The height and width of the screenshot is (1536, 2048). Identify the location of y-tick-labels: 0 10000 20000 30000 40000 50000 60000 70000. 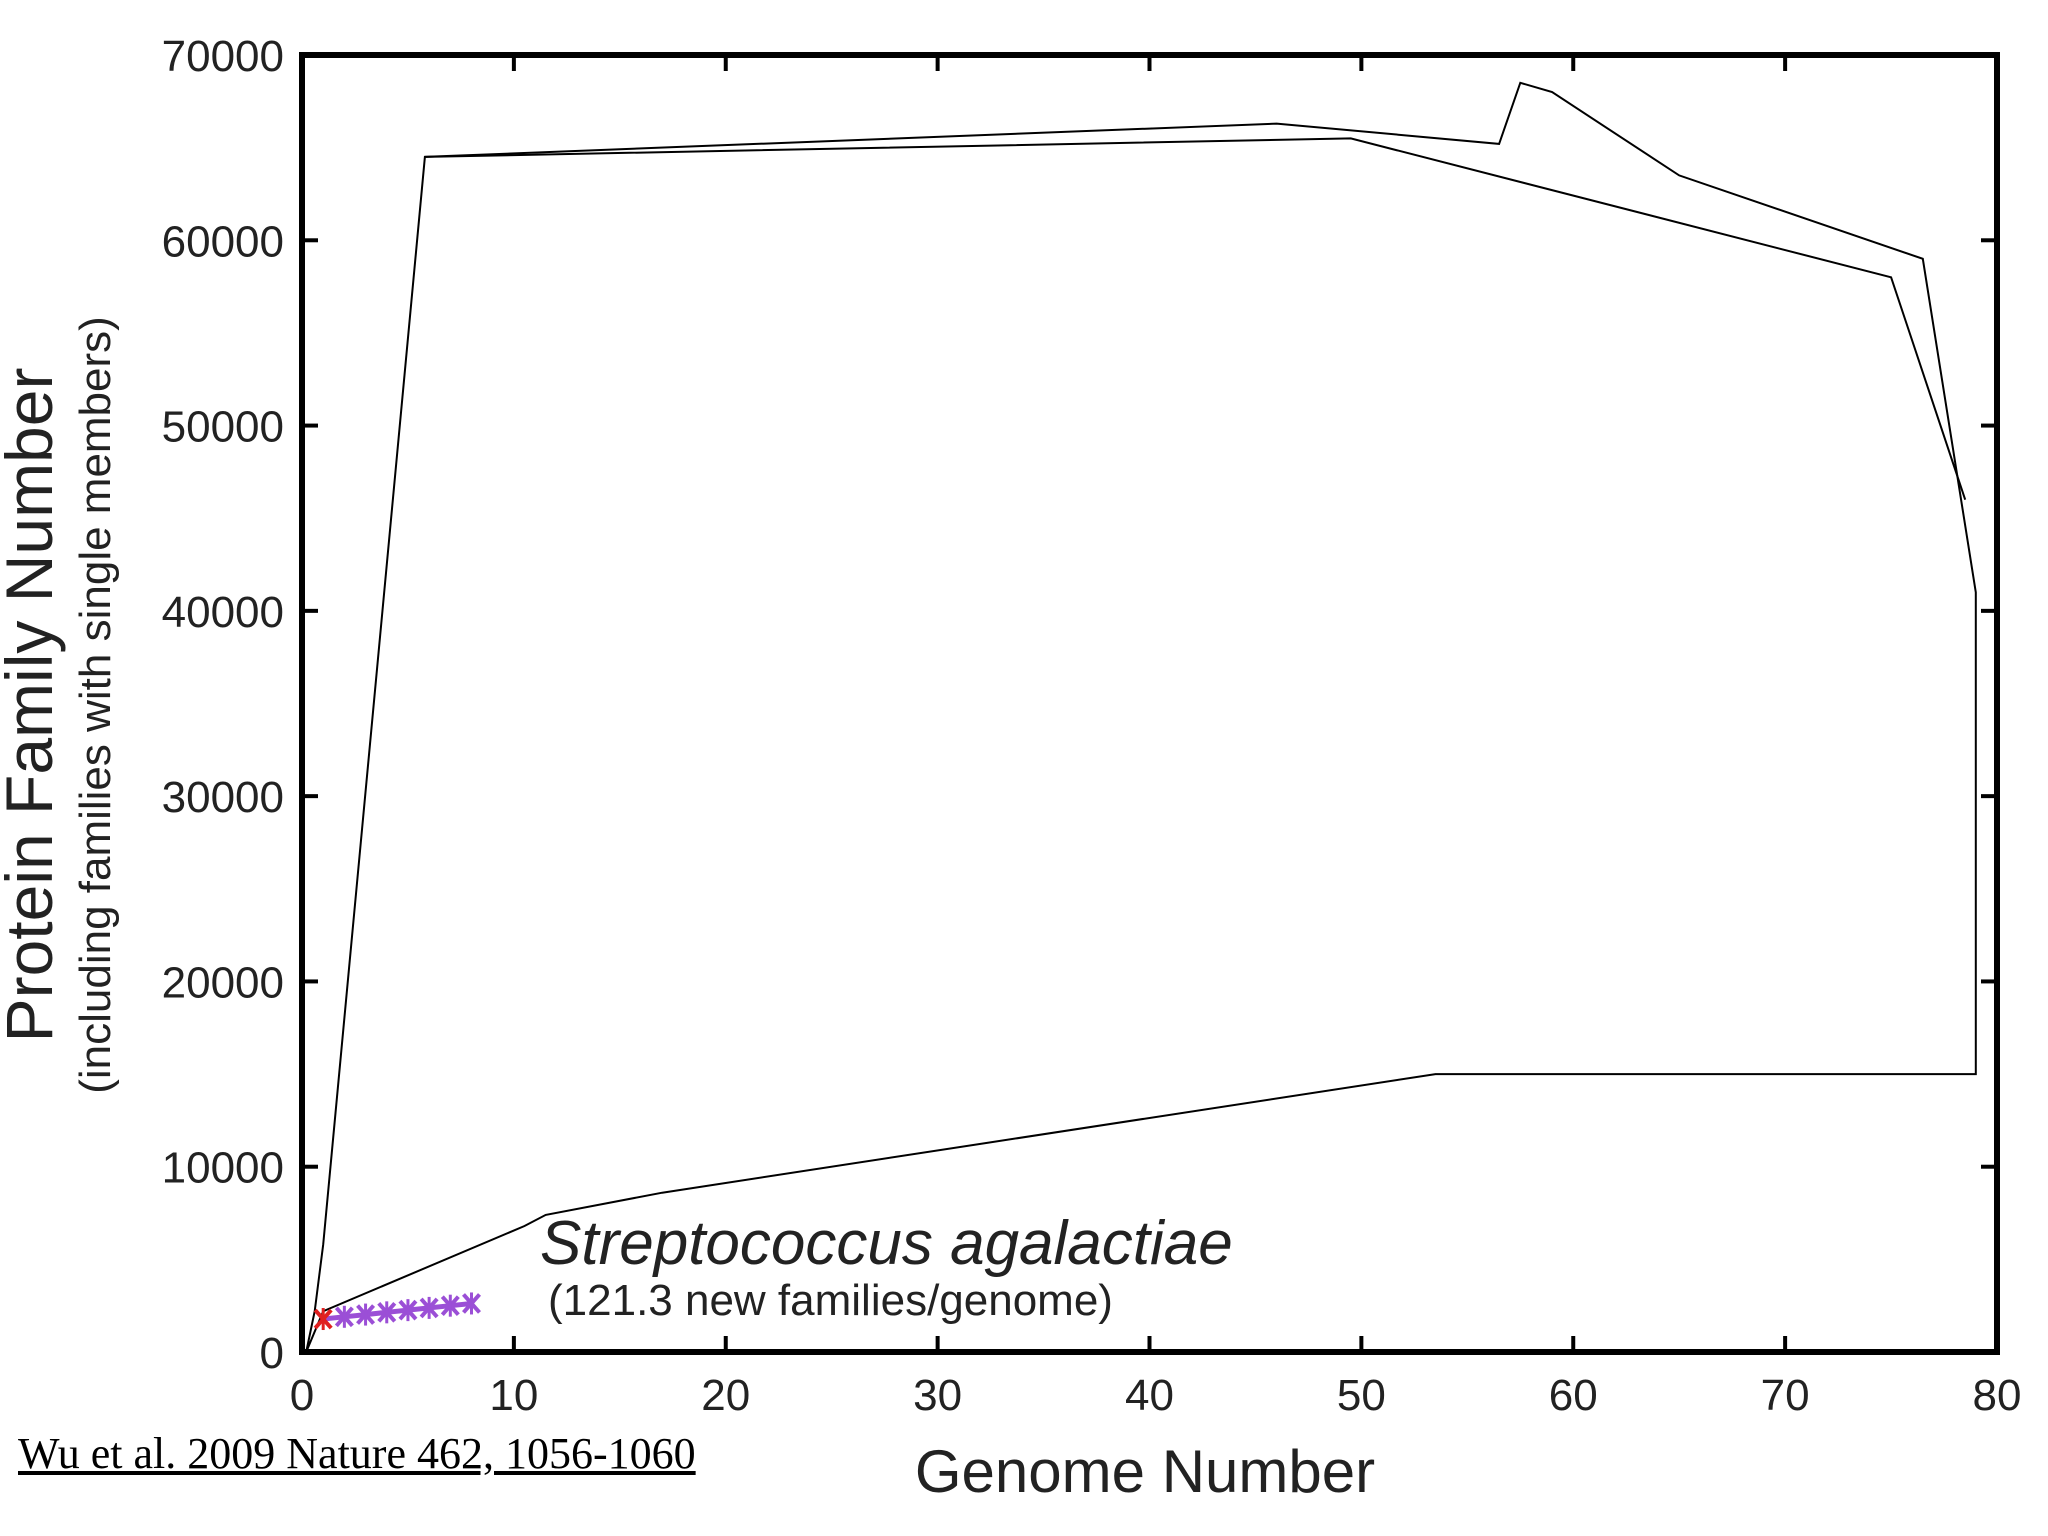
(223, 705).